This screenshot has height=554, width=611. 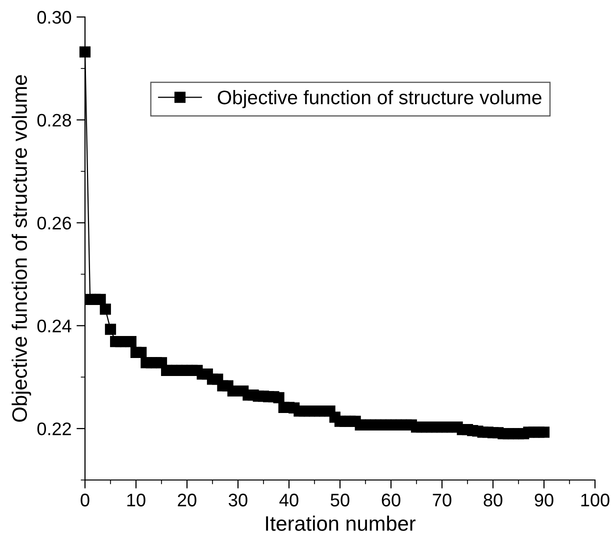 What do you see at coordinates (391, 500) in the screenshot?
I see `x-tick-label: 60` at bounding box center [391, 500].